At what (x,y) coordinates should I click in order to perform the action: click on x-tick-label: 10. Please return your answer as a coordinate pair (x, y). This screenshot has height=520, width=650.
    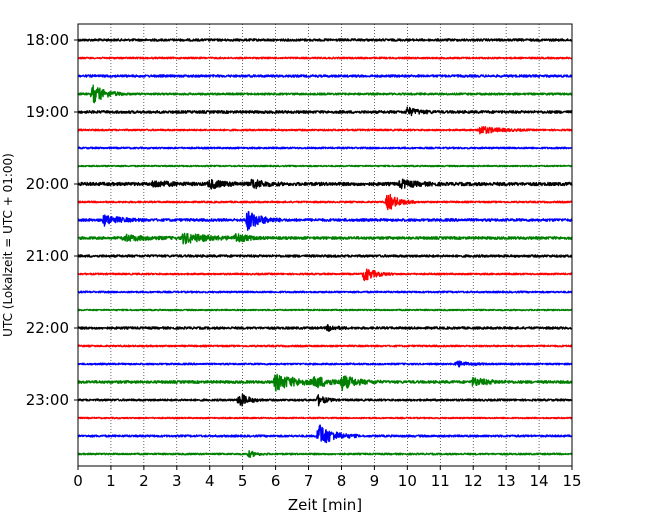
    Looking at the image, I should click on (407, 481).